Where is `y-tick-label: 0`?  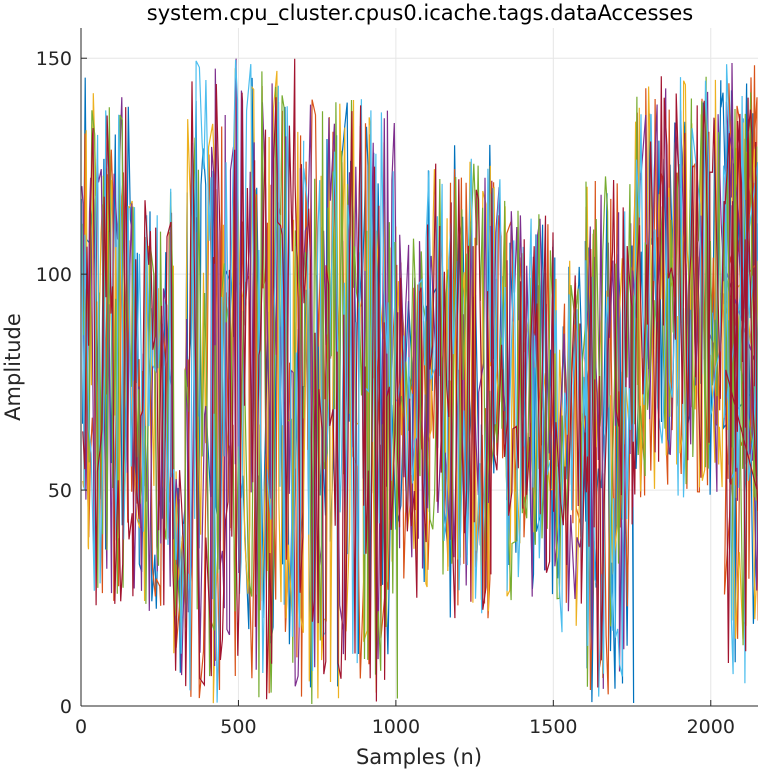
y-tick-label: 0 is located at coordinates (66, 707).